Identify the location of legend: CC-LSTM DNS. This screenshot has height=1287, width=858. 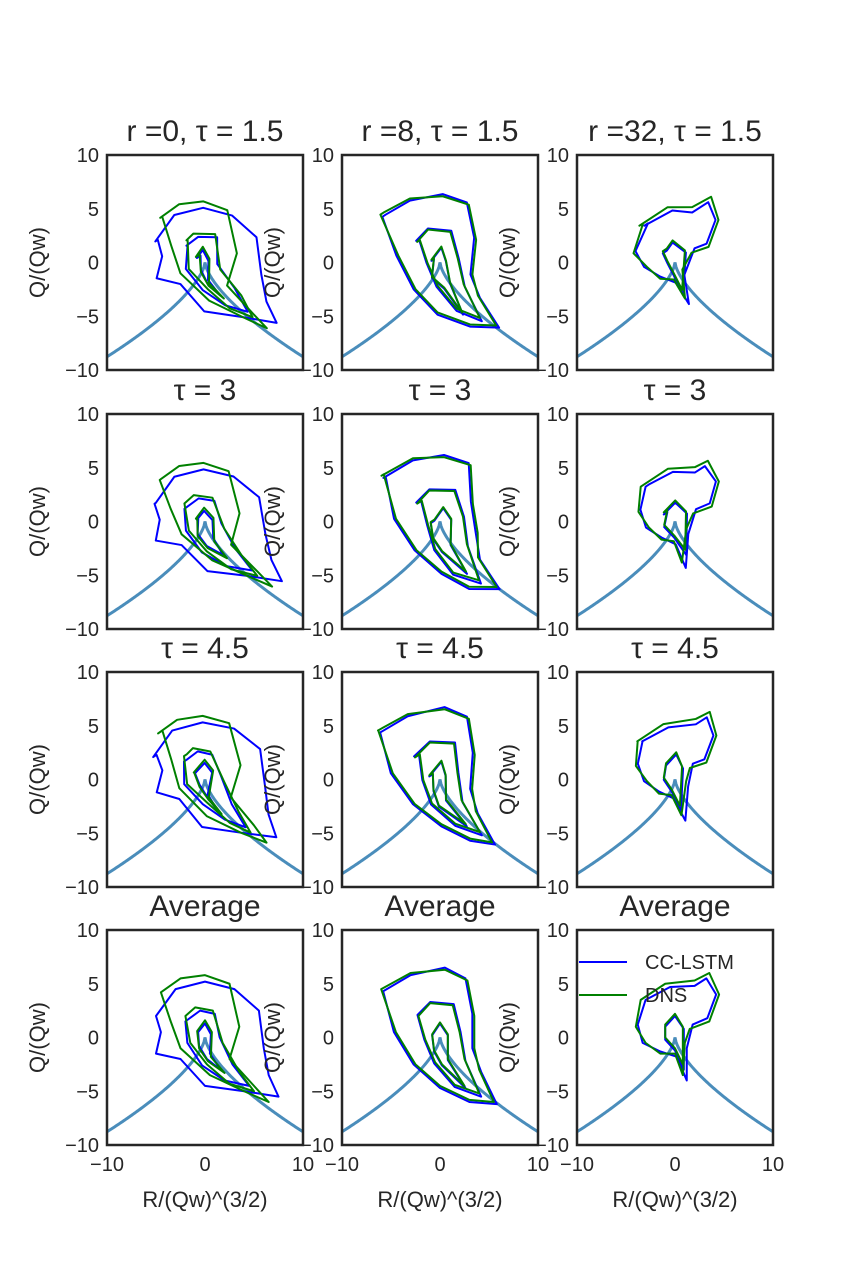
(656, 979).